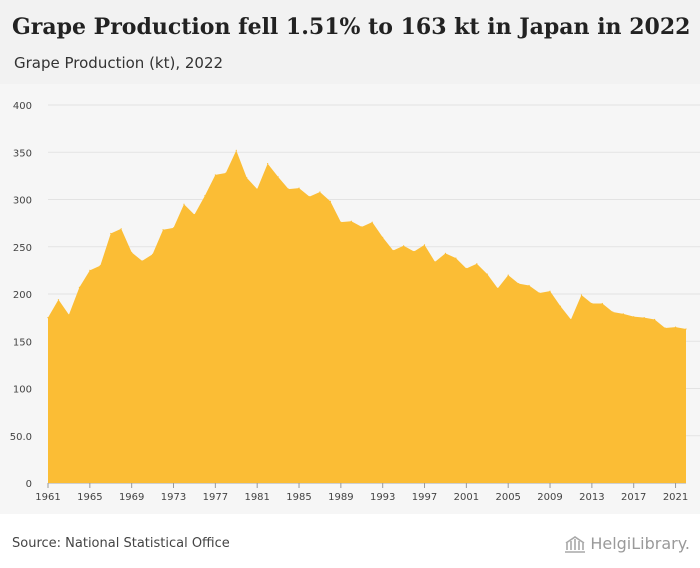 The height and width of the screenshot is (568, 700). What do you see at coordinates (340, 497) in the screenshot?
I see `x-tick-label: 1989` at bounding box center [340, 497].